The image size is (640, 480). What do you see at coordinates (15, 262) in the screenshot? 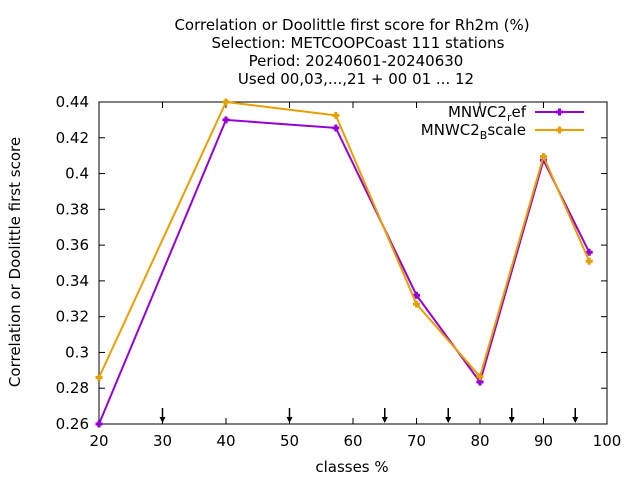
I see `y-axis-label: Correlation or Doolittle first score` at bounding box center [15, 262].